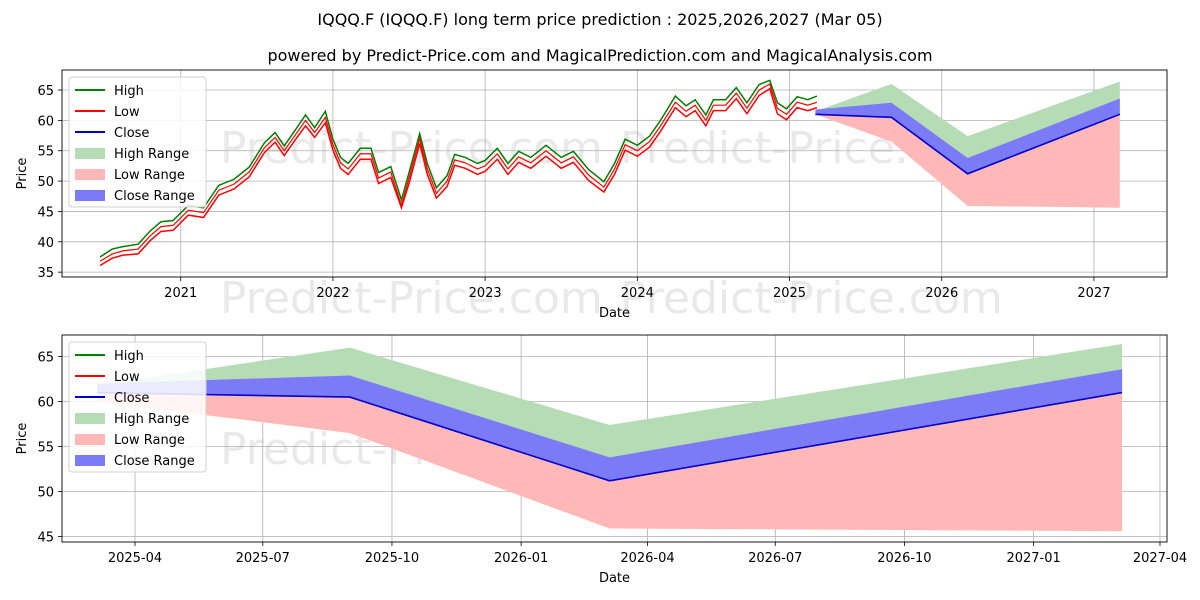  Describe the element at coordinates (789, 293) in the screenshot. I see `x-tick-label: 2025` at that location.